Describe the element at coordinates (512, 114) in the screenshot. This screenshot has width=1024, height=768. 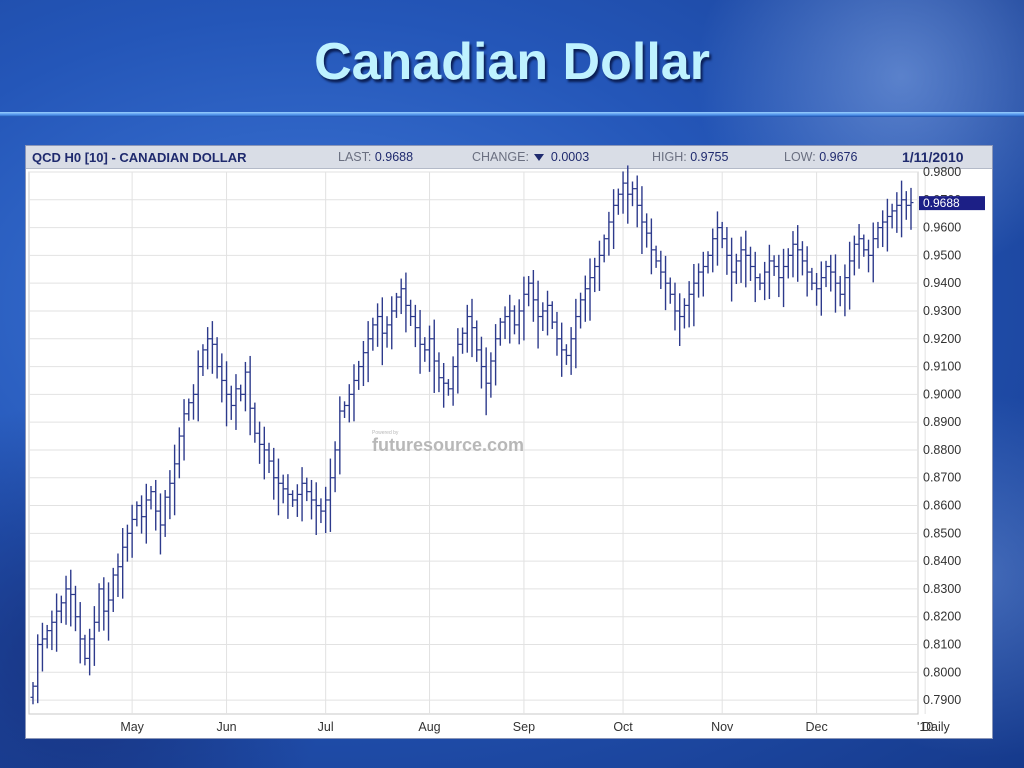
I see `title-divider` at that location.